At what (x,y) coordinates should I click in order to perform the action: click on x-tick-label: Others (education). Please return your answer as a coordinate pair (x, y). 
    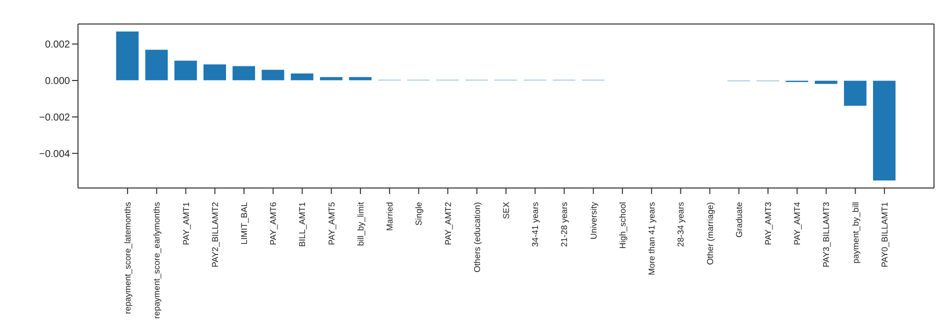
    Looking at the image, I should click on (477, 237).